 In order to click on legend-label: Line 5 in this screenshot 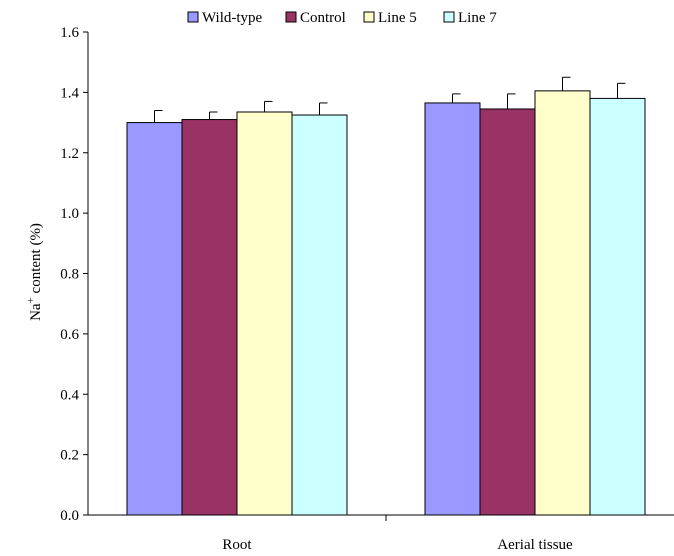, I will do `click(397, 18)`.